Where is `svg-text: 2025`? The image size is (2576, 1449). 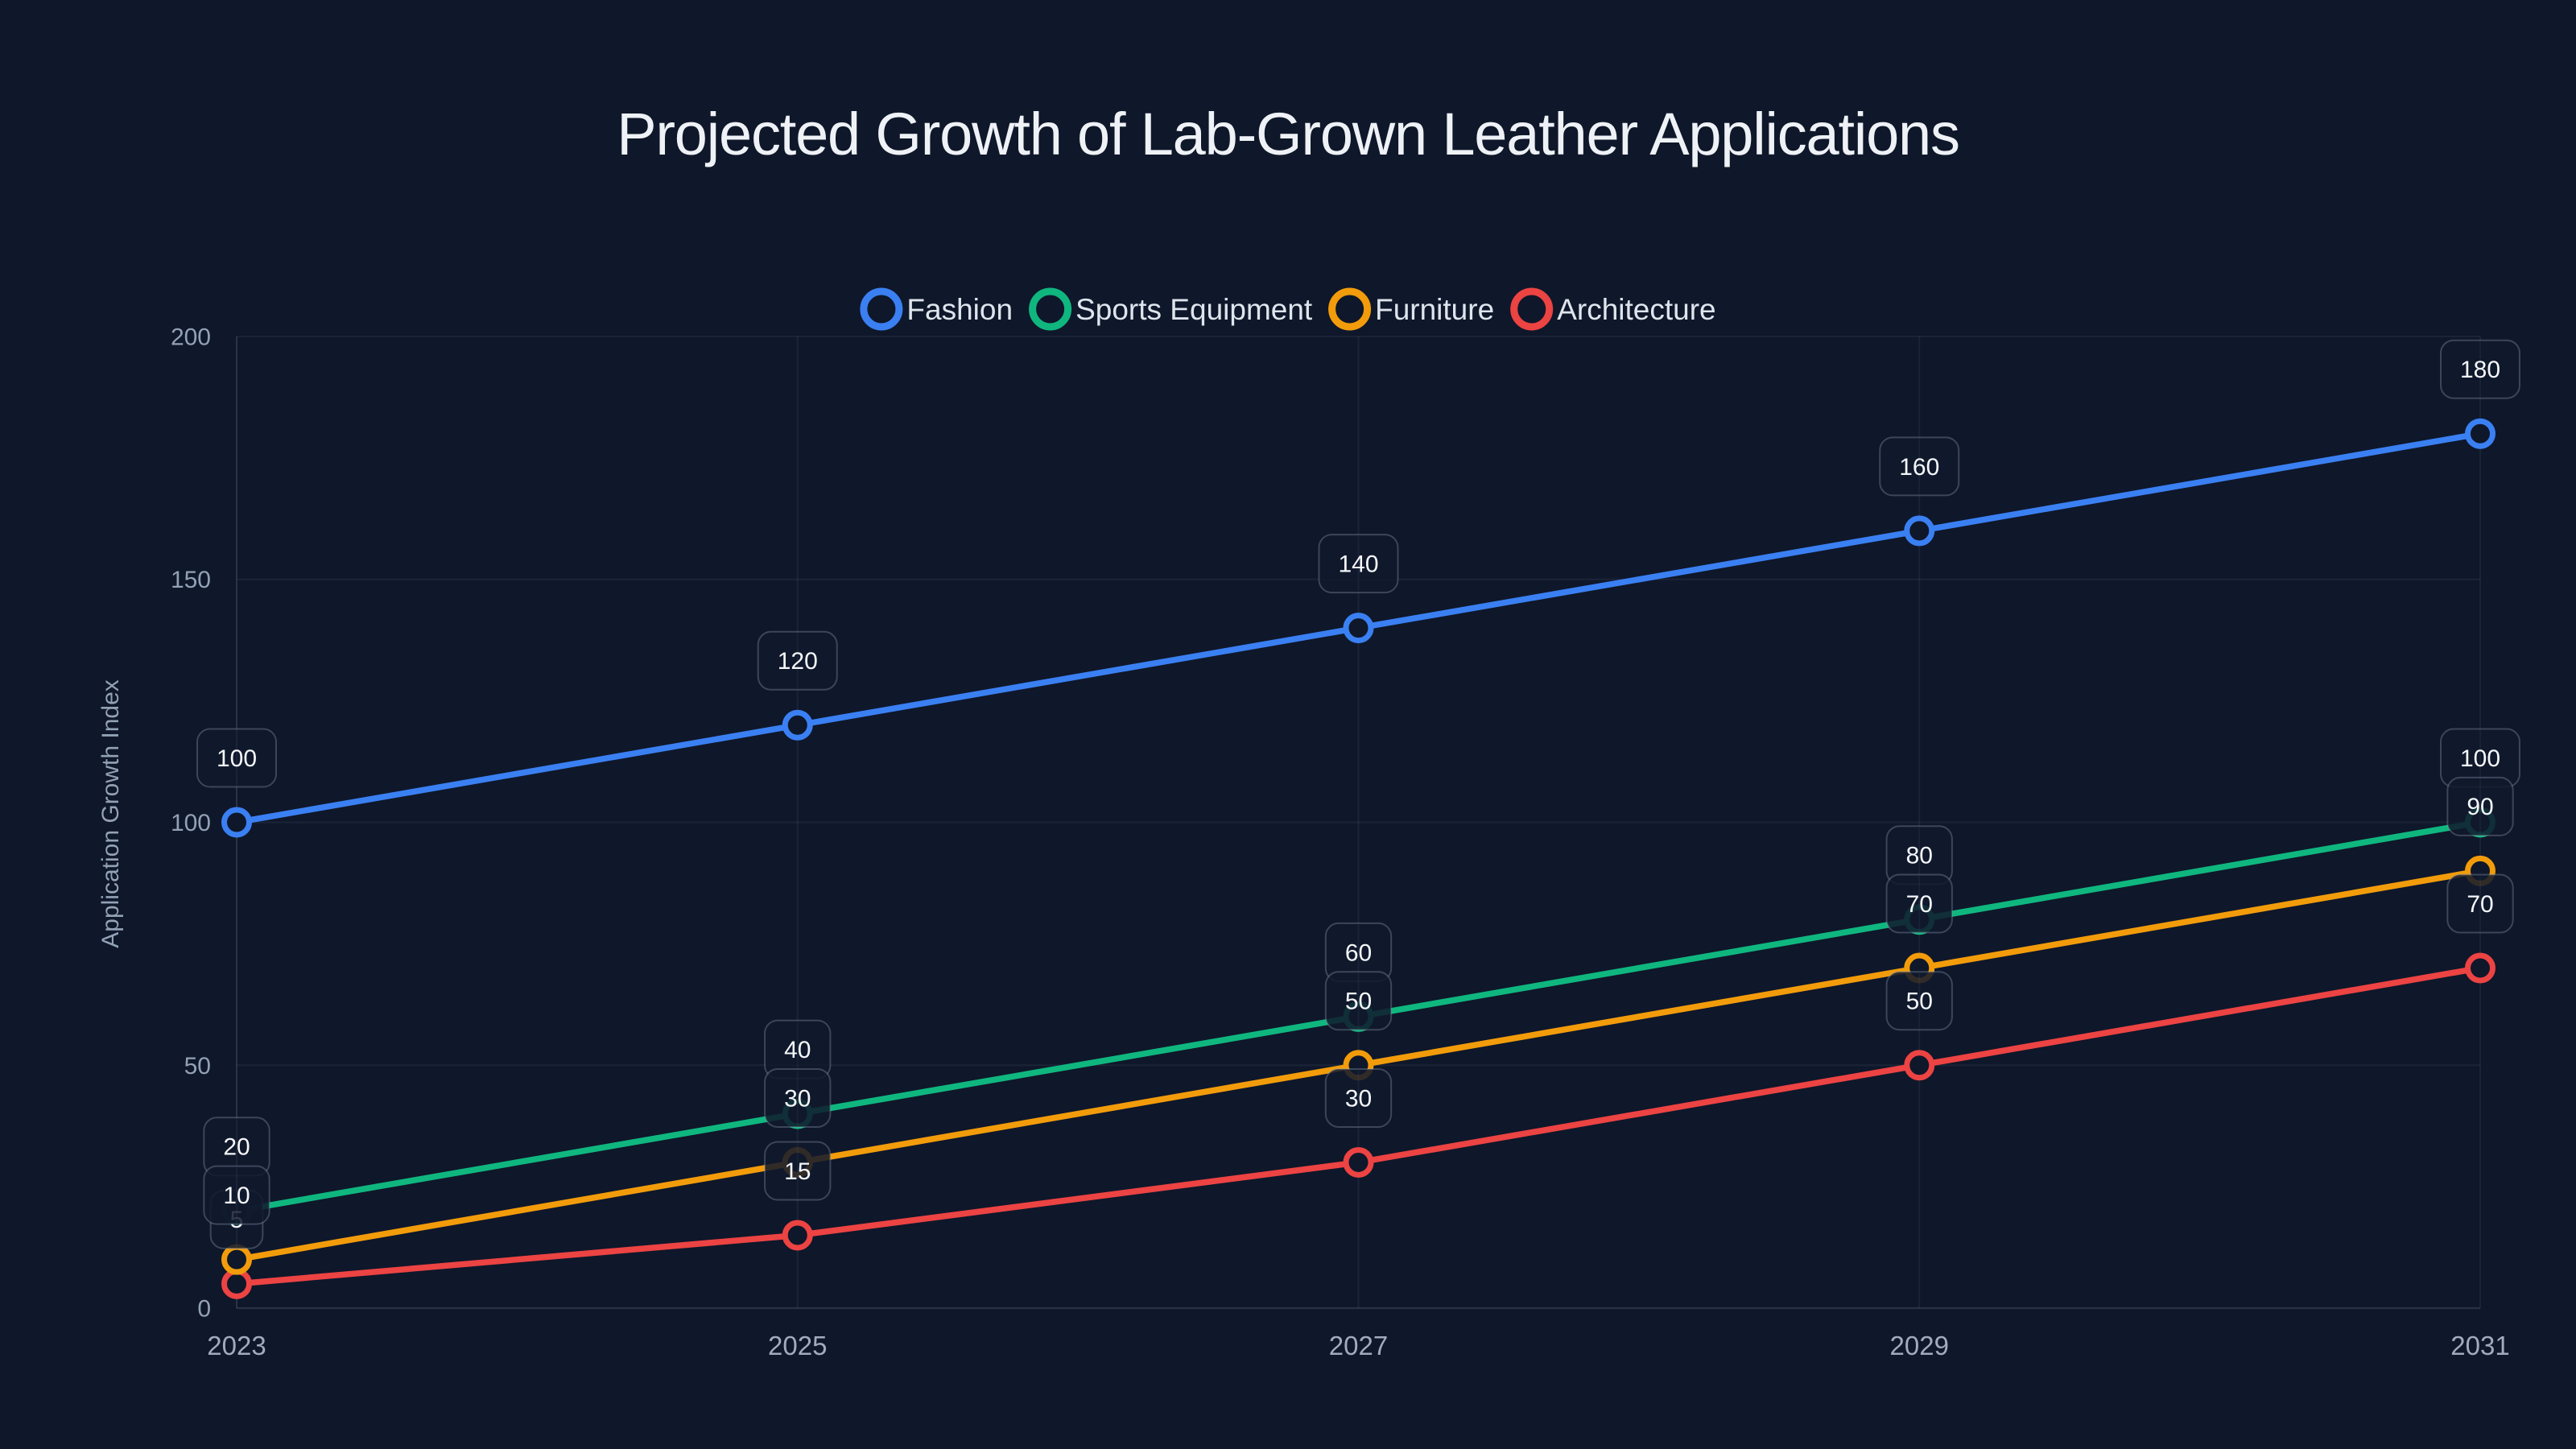
svg-text: 2025 is located at coordinates (797, 1345).